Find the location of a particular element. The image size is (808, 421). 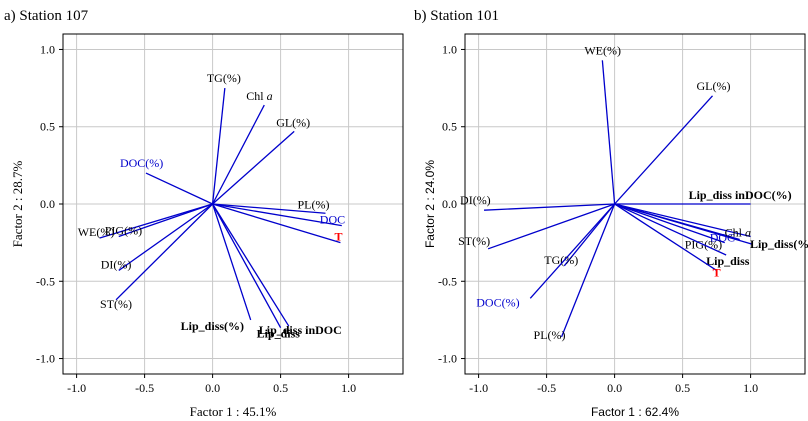

vector-label: DOC is located at coordinates (332, 220).